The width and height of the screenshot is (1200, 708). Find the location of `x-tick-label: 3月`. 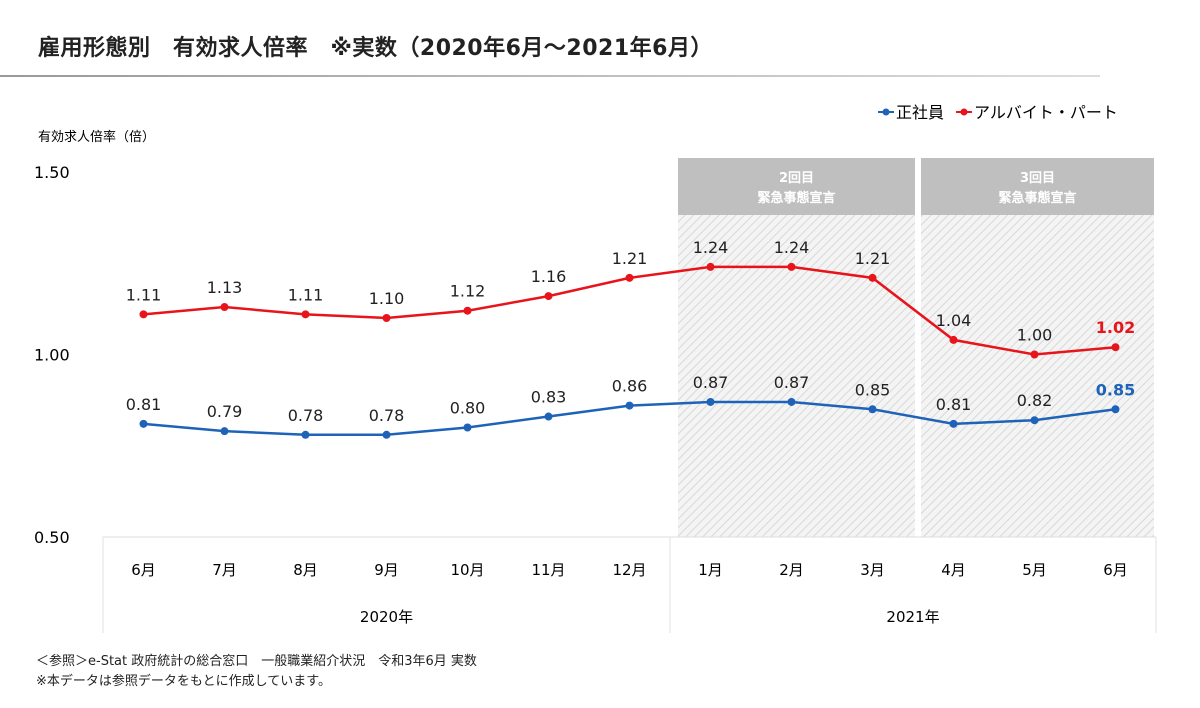

x-tick-label: 3月 is located at coordinates (872, 570).